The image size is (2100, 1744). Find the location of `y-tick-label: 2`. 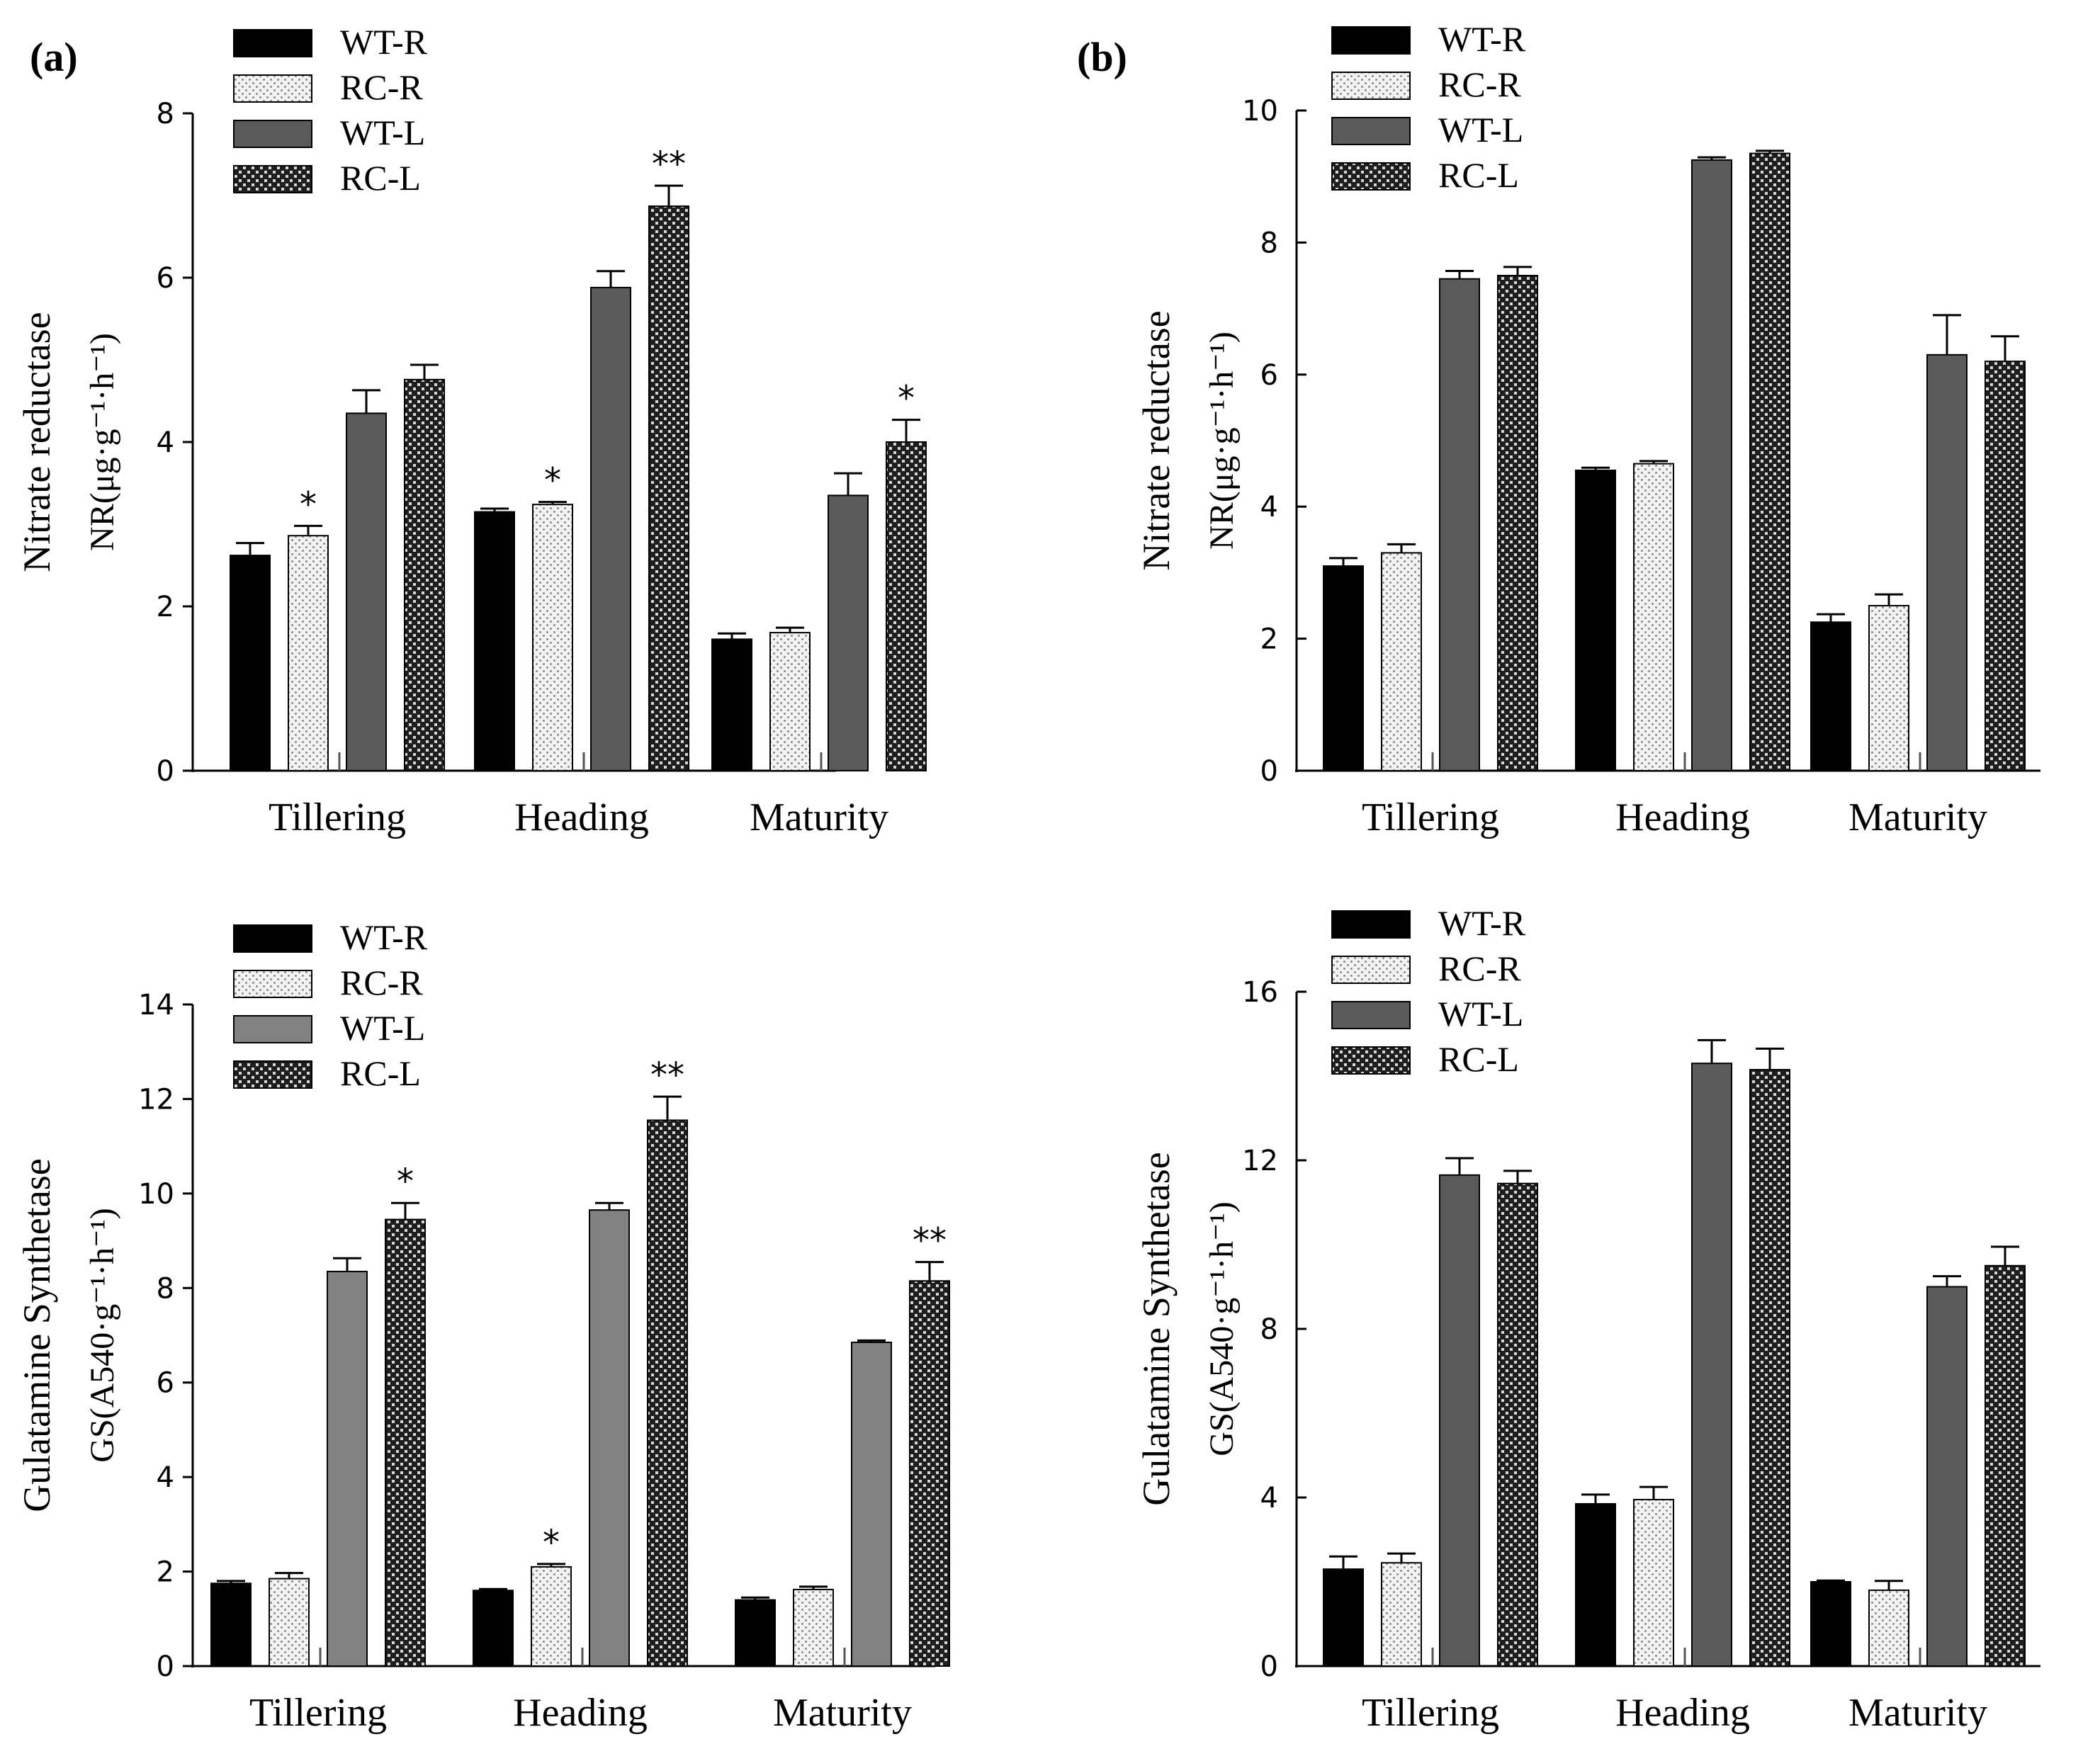

y-tick-label: 2 is located at coordinates (165, 607).